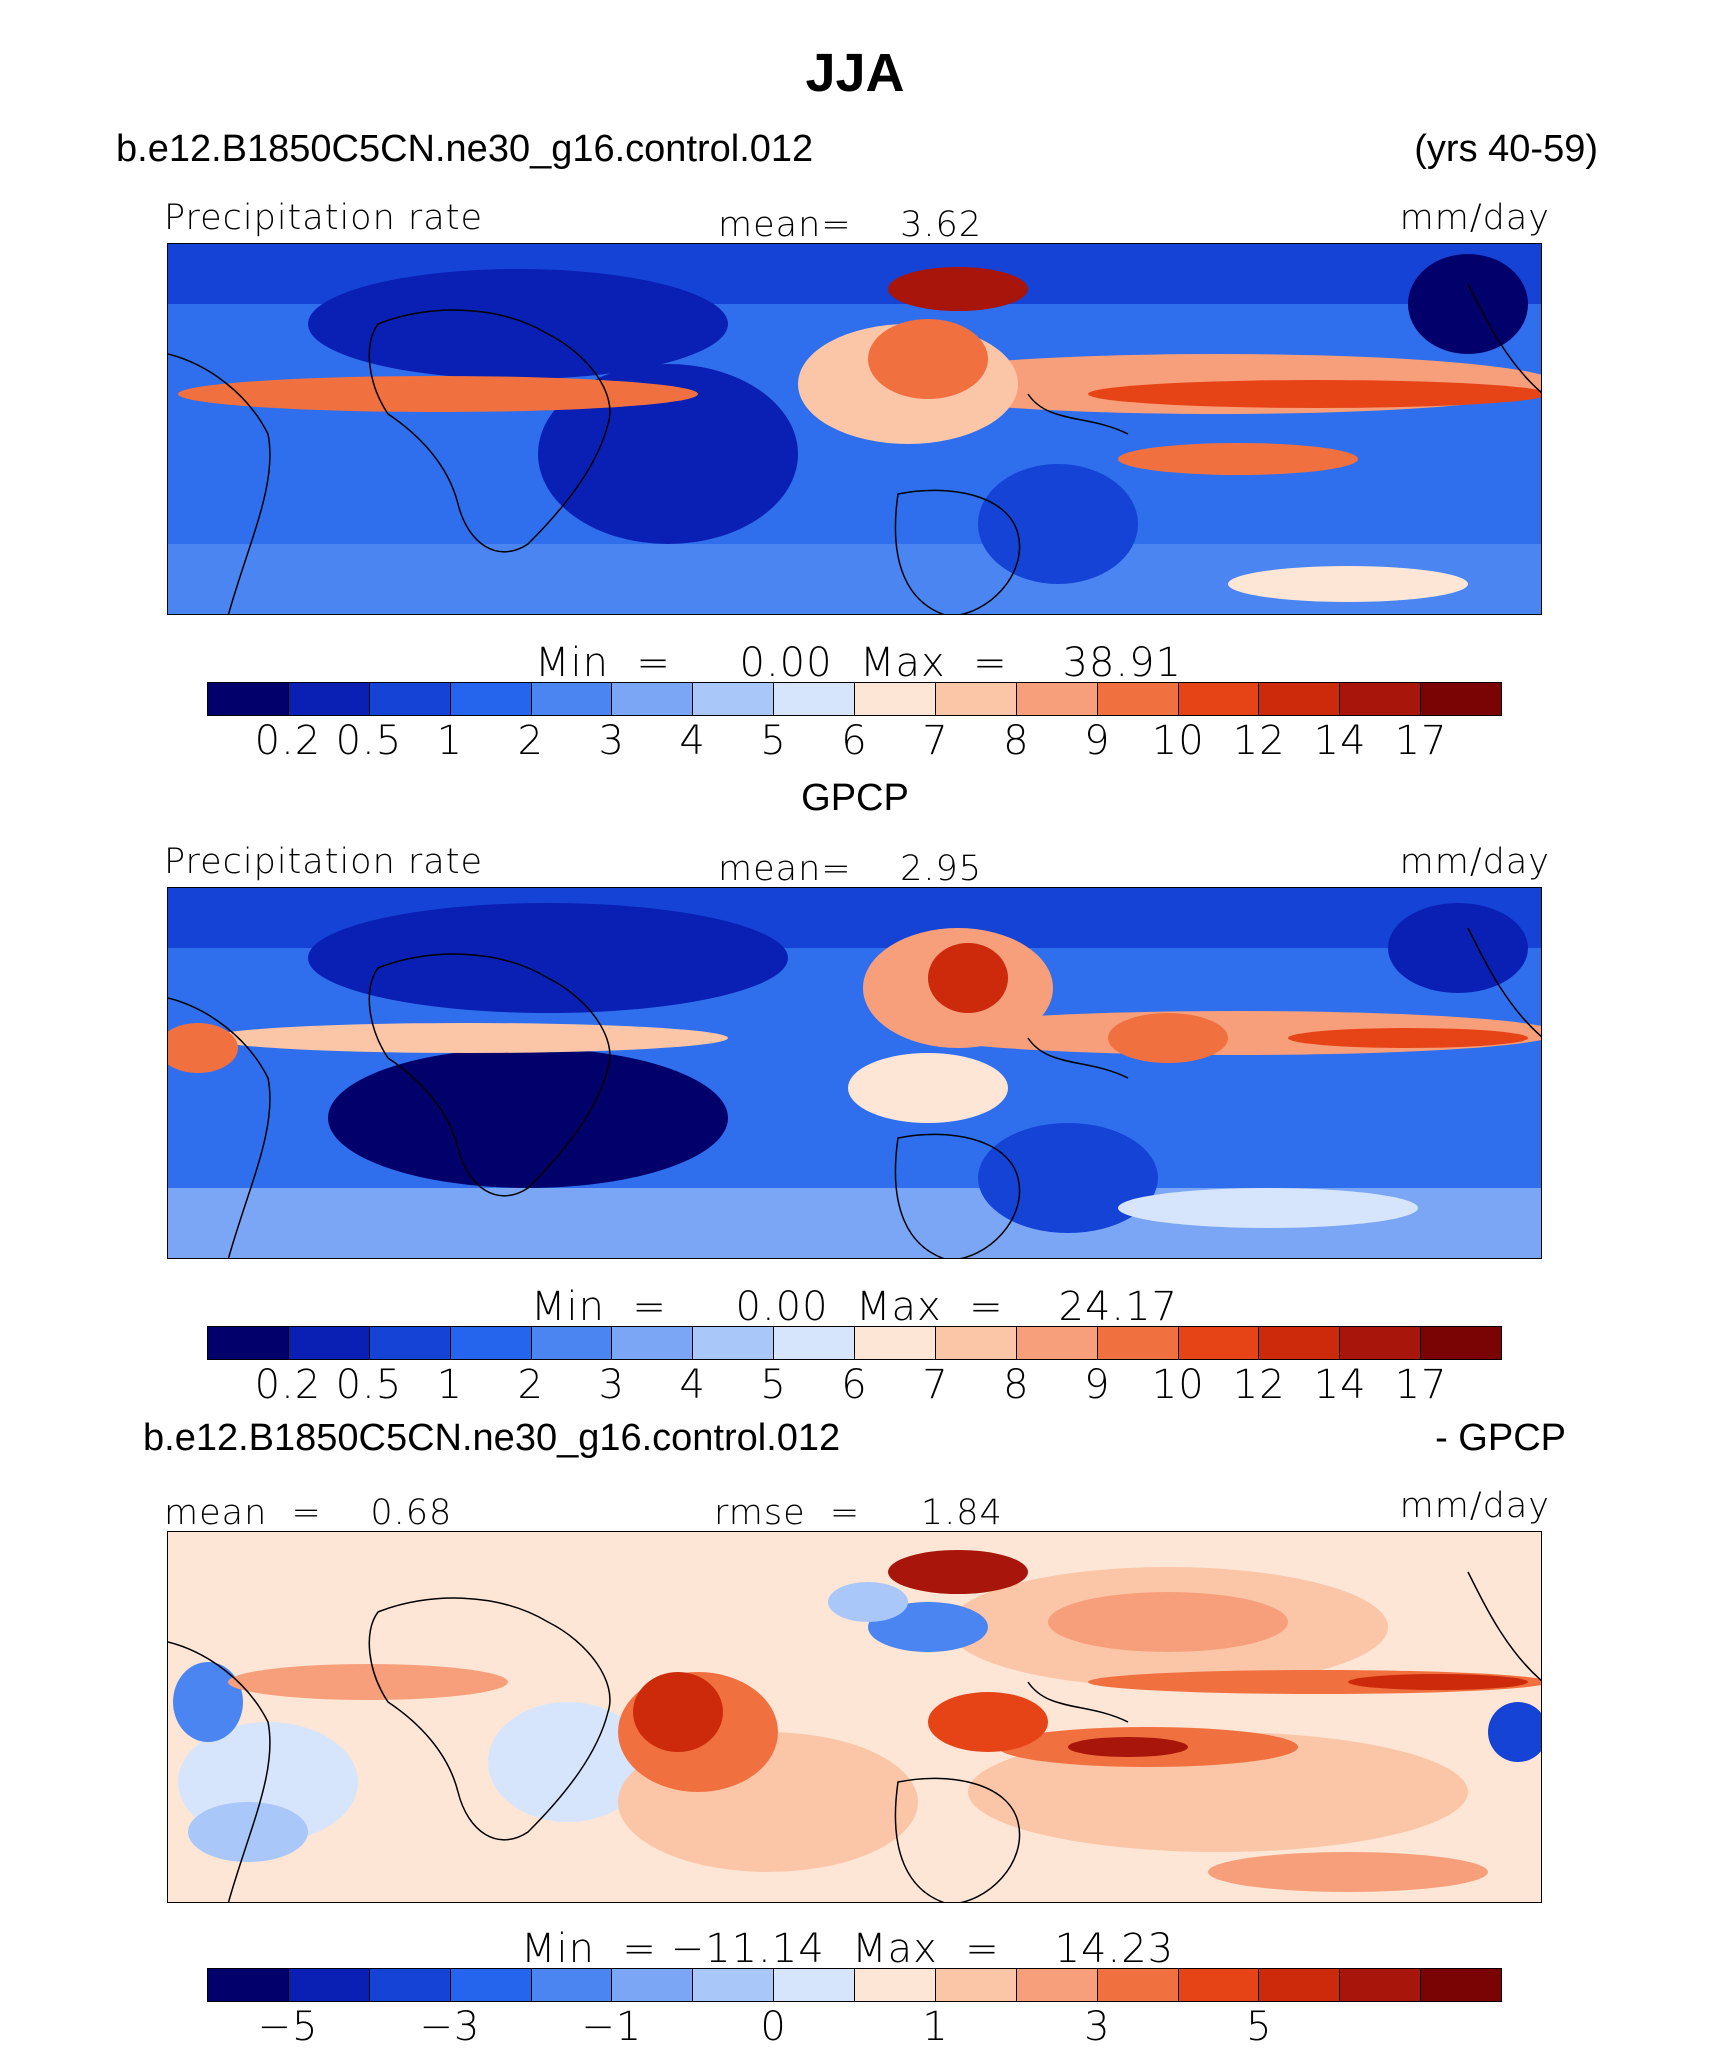 The height and width of the screenshot is (2064, 1710). I want to click on panel2-left-label: Precipitation rate, so click(323, 862).